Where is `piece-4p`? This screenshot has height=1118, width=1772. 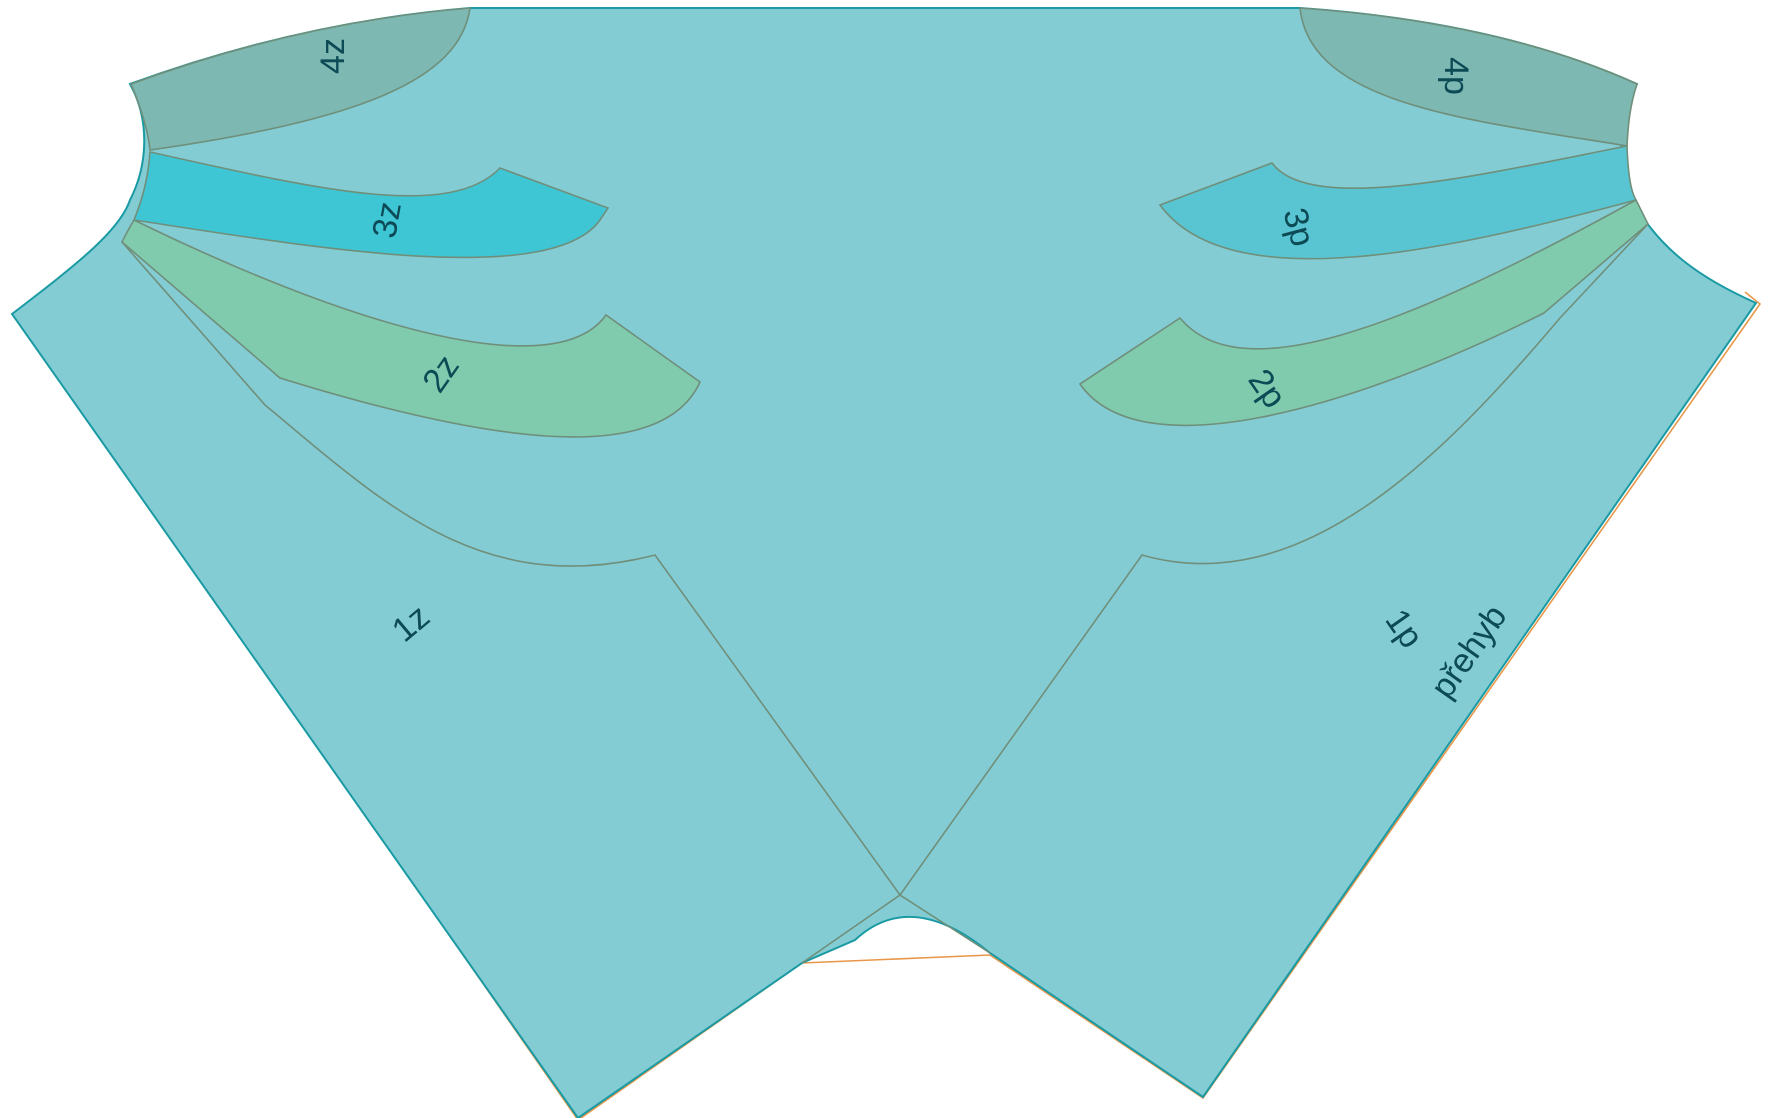
piece-4p is located at coordinates (1468, 77).